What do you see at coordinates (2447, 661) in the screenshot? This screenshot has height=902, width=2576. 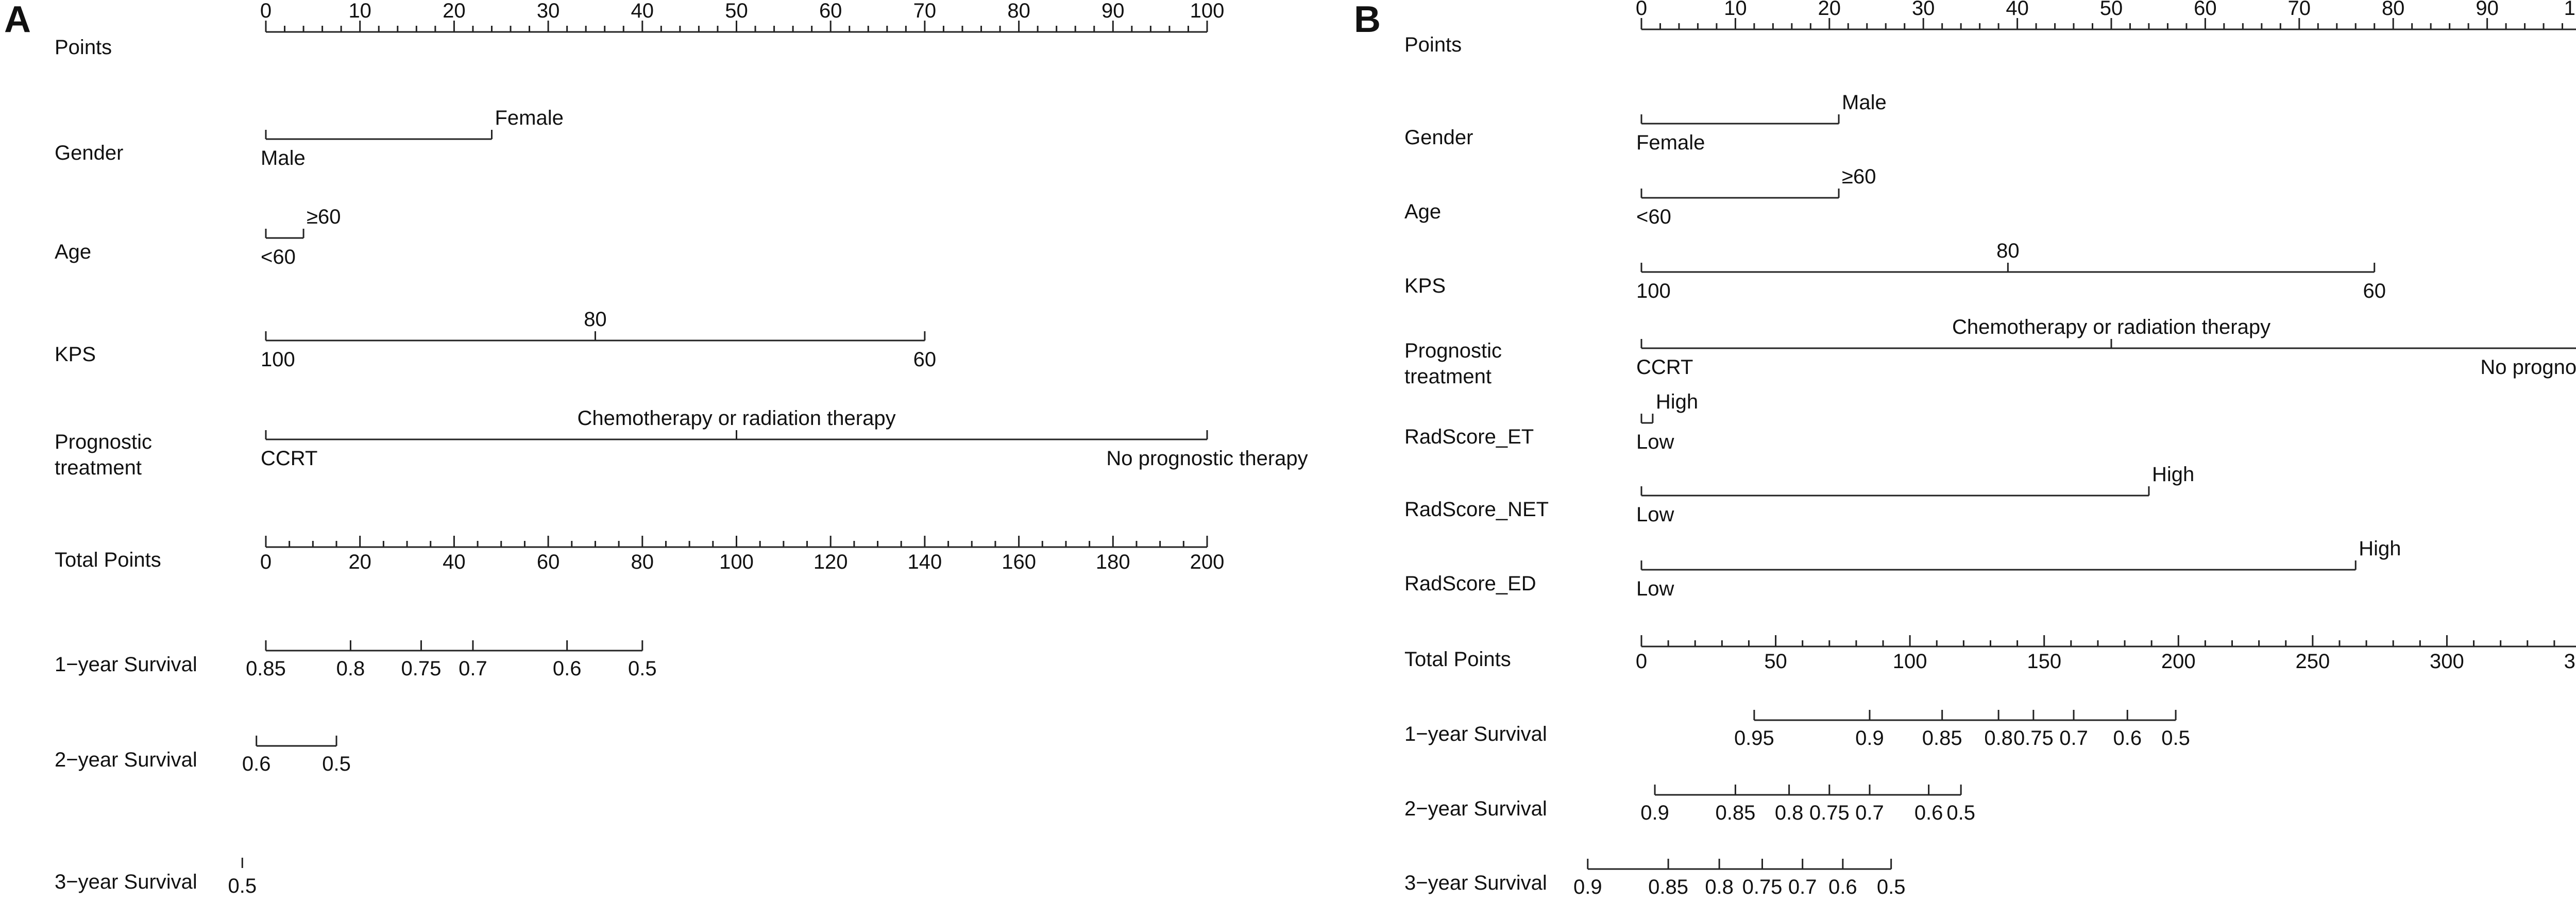 I see `tick-label: 300` at bounding box center [2447, 661].